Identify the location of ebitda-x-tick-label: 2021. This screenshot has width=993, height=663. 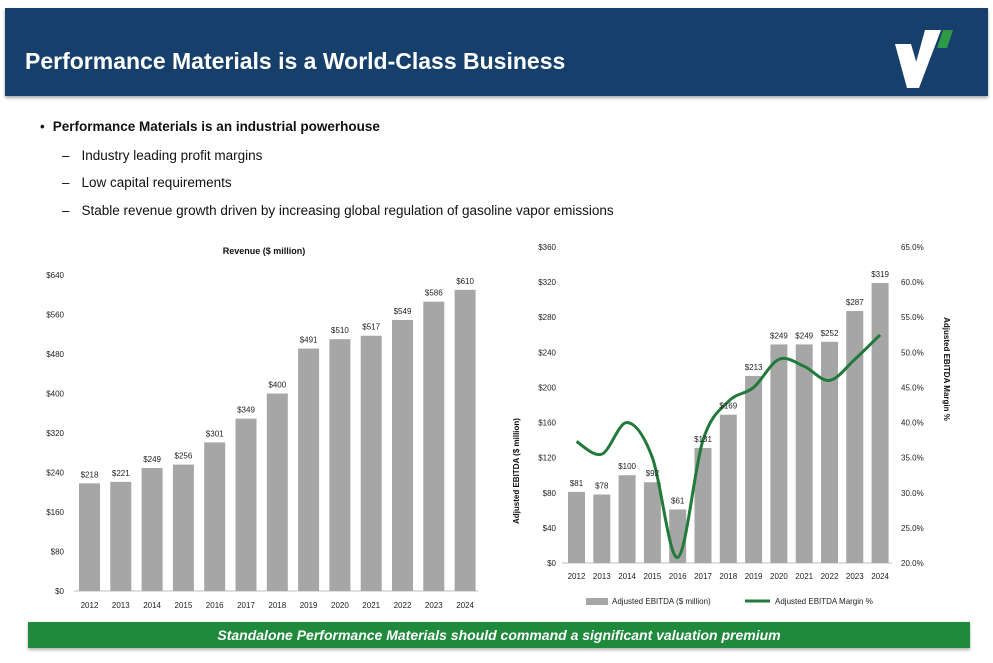
(804, 576).